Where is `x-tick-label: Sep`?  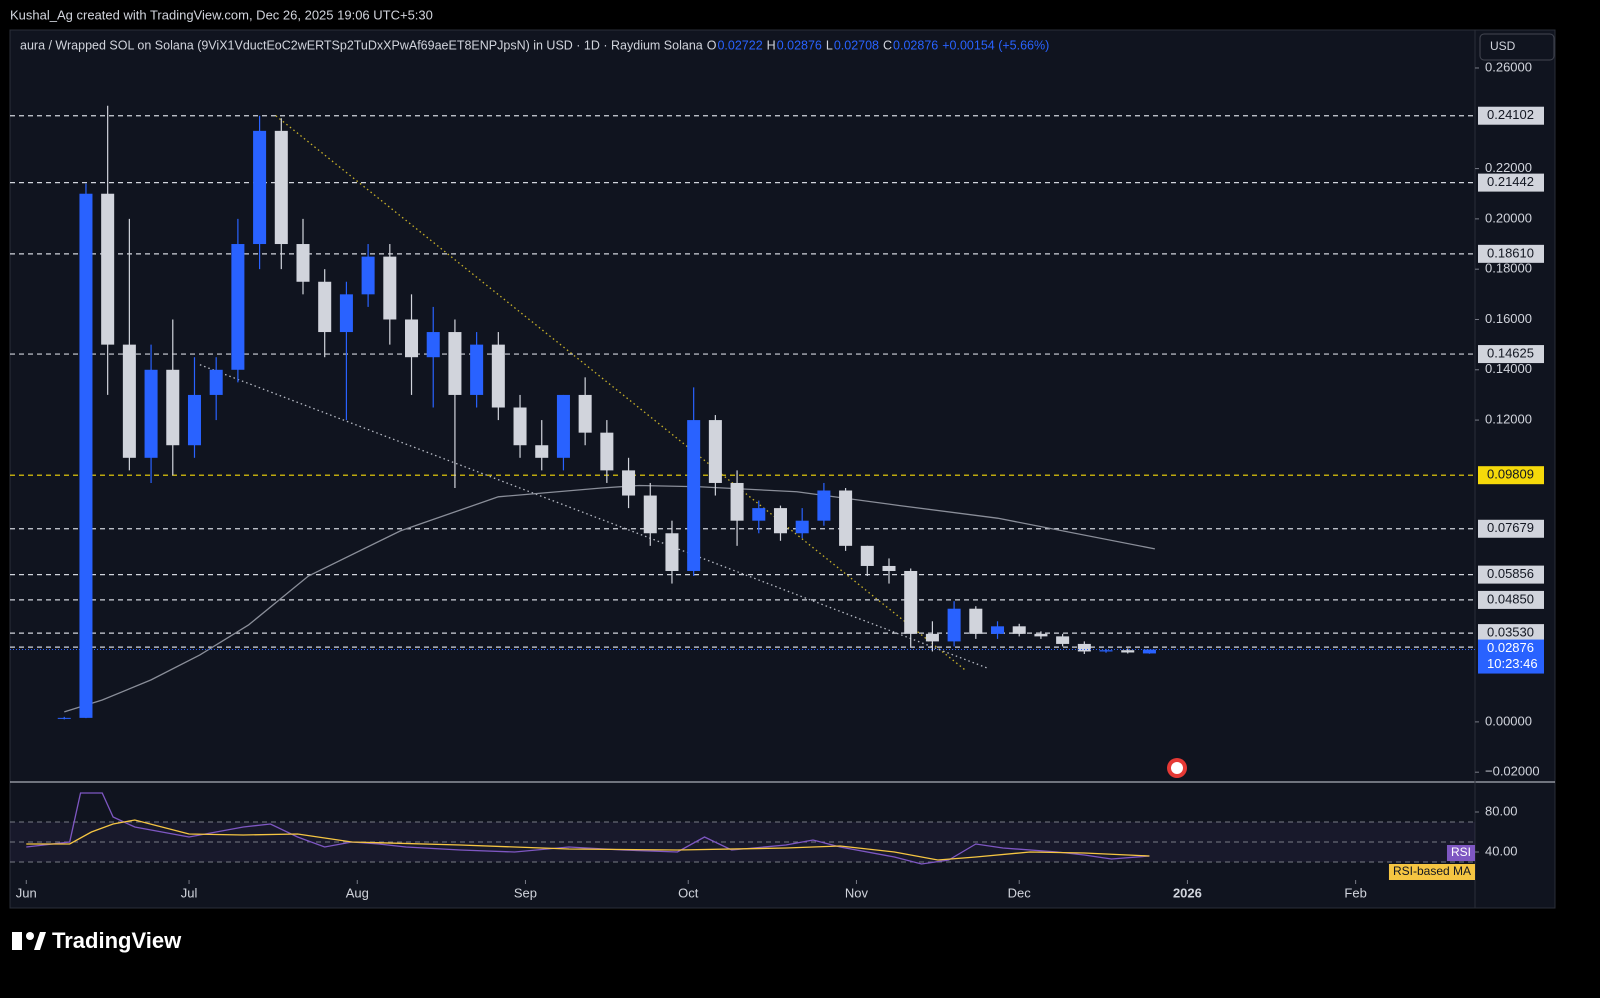 x-tick-label: Sep is located at coordinates (525, 892).